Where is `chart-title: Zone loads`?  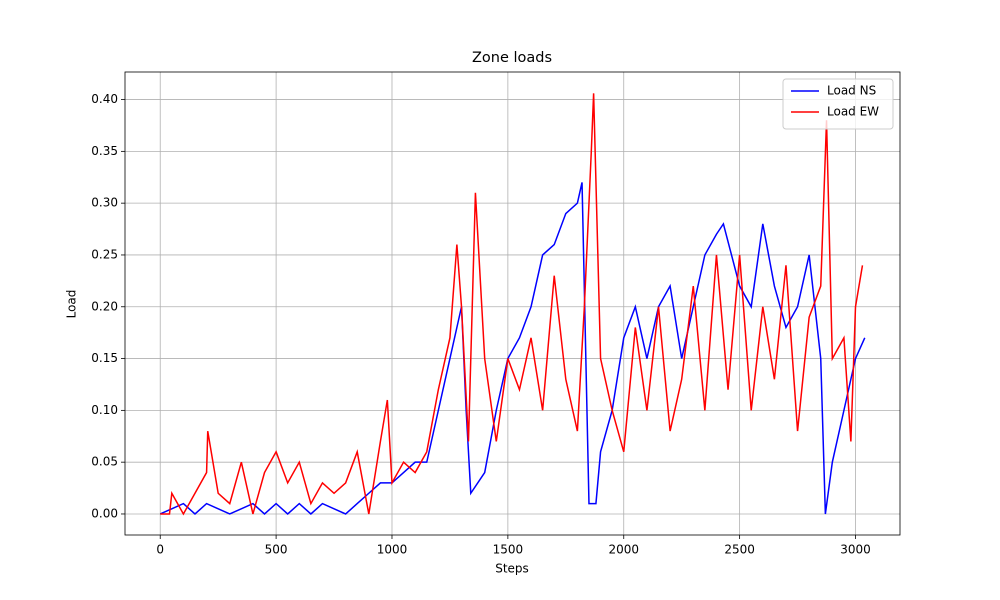
chart-title: Zone loads is located at coordinates (512, 58).